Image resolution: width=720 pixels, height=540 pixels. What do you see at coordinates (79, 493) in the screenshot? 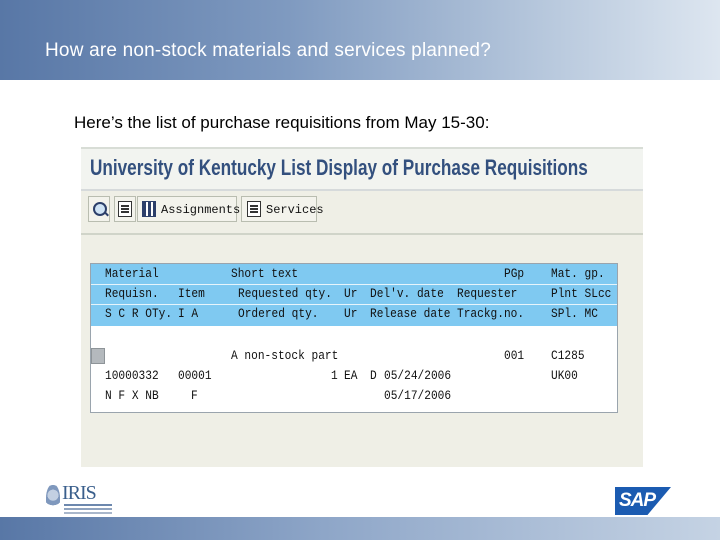
I see `iris-logo-text: IRIS` at bounding box center [79, 493].